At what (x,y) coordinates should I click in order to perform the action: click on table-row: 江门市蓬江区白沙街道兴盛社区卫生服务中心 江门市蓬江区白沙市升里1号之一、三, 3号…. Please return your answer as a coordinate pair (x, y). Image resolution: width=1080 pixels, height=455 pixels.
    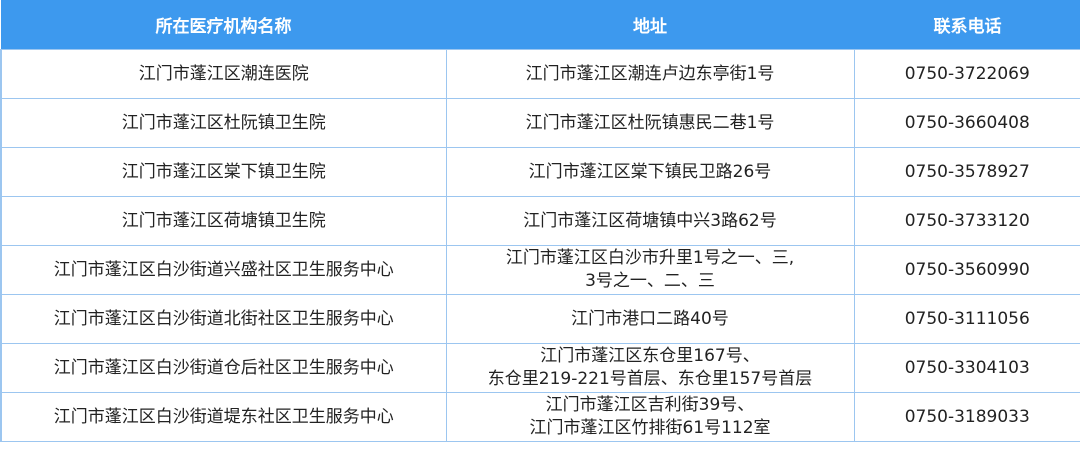
    Looking at the image, I should click on (540, 270).